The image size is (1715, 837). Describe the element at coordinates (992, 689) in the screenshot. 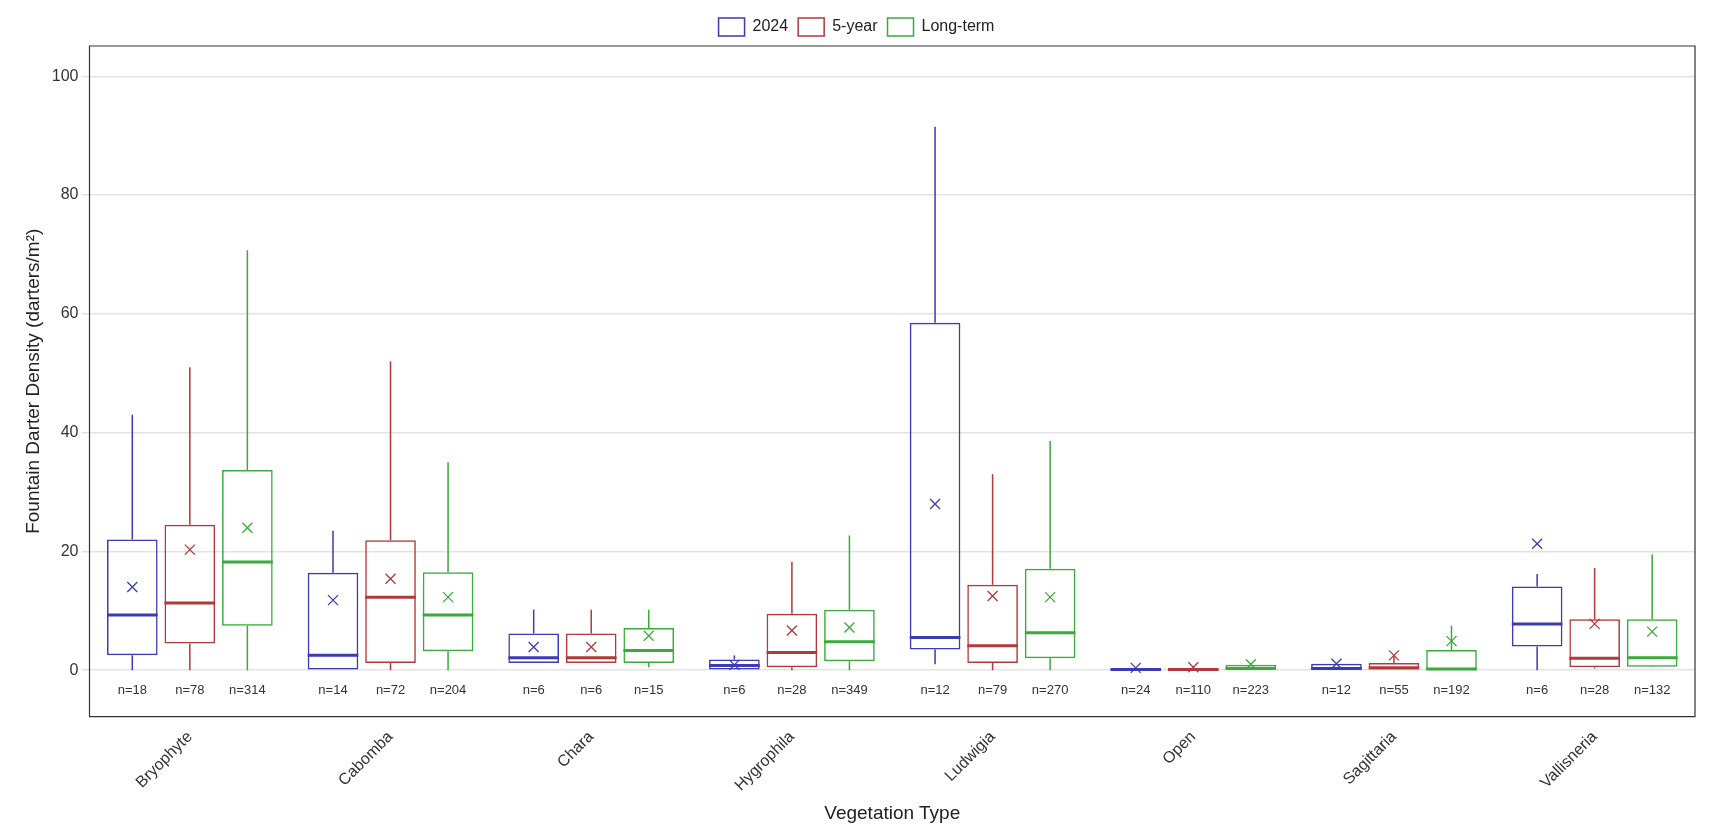

I see `annotation: n=79` at that location.